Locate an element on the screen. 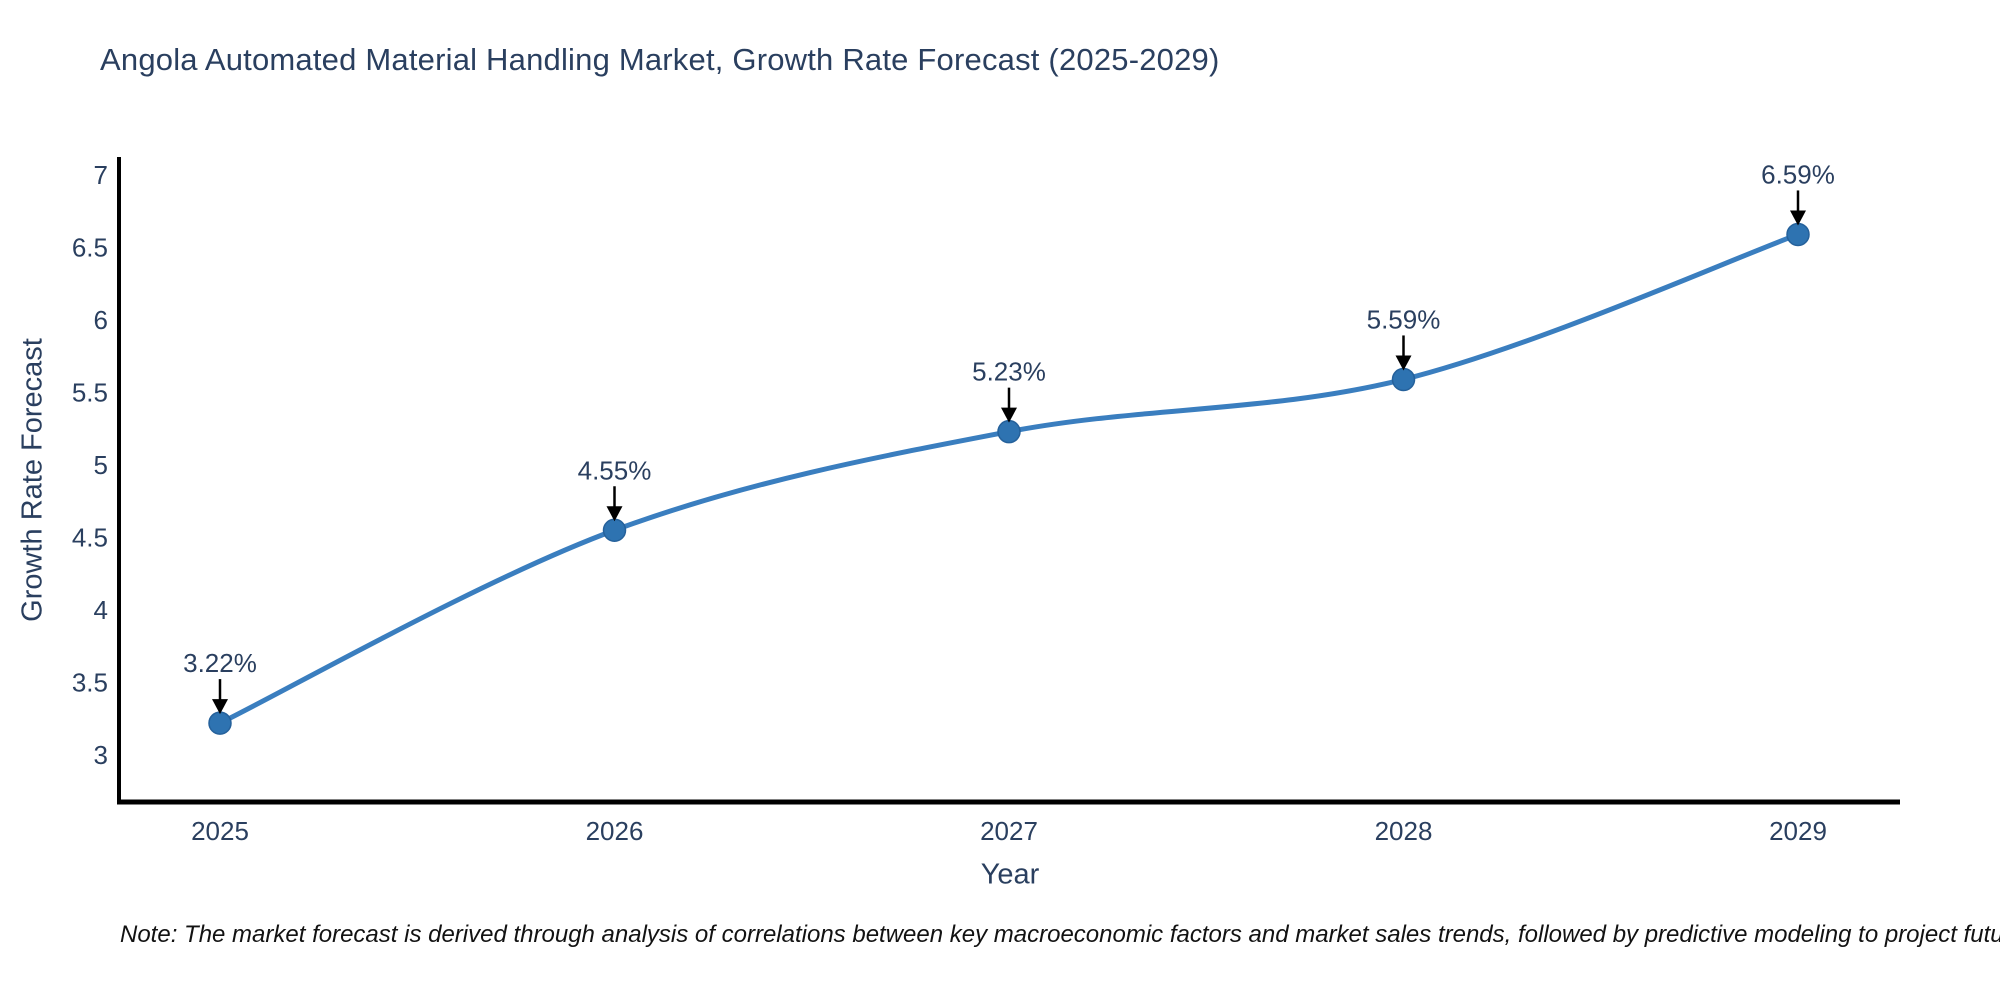 The image size is (2000, 1000). y-tick-label: 6 is located at coordinates (101, 320).